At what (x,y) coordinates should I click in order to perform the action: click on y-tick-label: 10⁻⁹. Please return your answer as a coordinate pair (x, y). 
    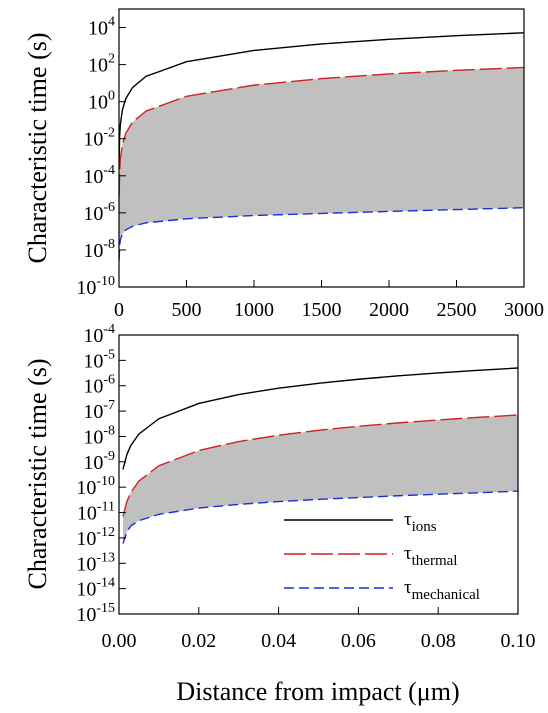
    Looking at the image, I should click on (99, 461).